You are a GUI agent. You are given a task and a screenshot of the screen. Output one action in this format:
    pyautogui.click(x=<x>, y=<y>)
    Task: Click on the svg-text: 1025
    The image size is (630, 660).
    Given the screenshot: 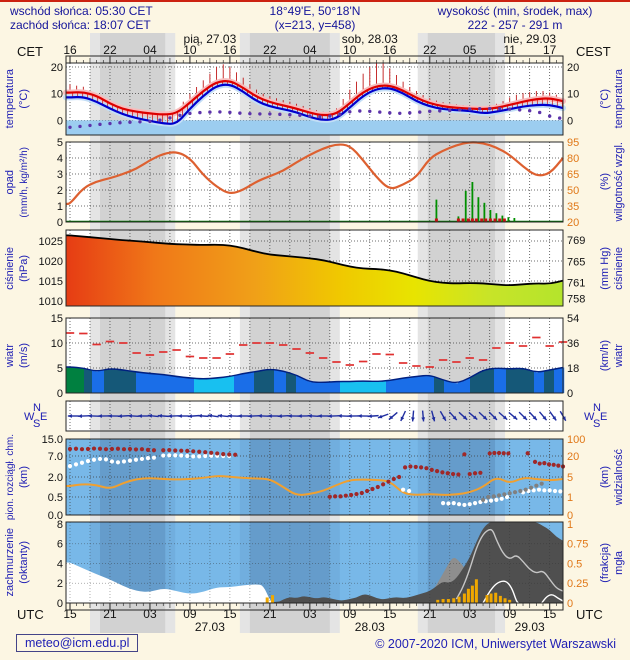 What is the action you would take?
    pyautogui.click(x=51, y=242)
    